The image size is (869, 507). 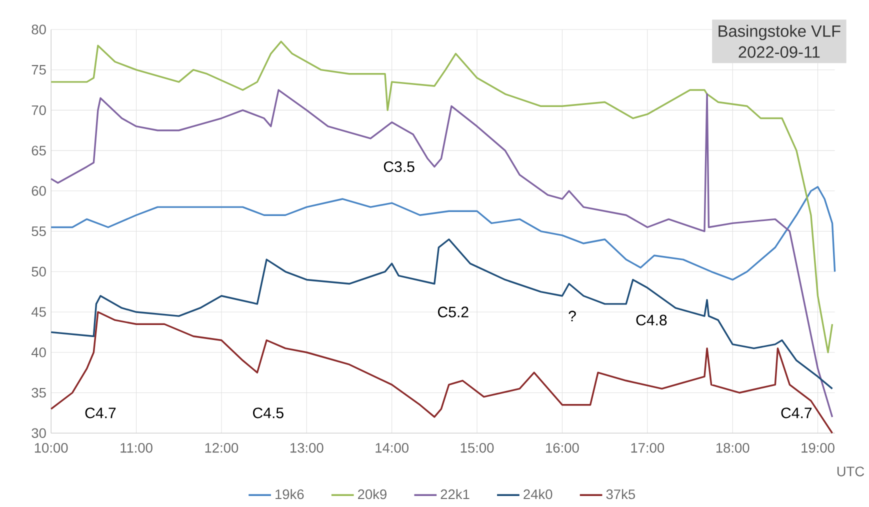 I want to click on x-tick-label: 15:00, so click(x=477, y=448).